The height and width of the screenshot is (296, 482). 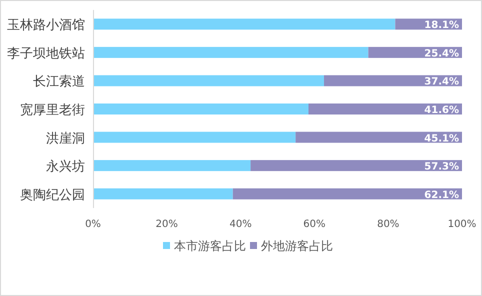 I want to click on y-tick-label: 奥陶纪公园, so click(x=52, y=195).